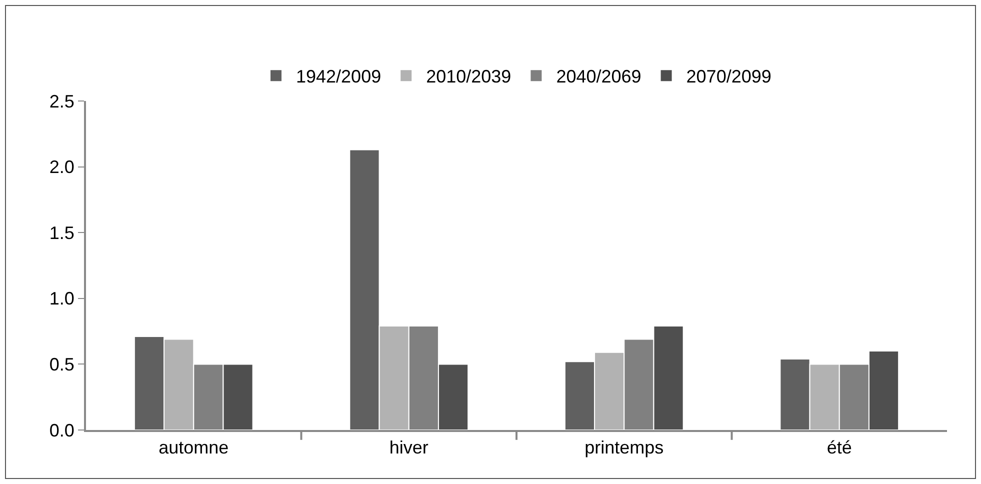 This screenshot has width=981, height=484. What do you see at coordinates (61, 364) in the screenshot?
I see `y-tick-label: 0.5` at bounding box center [61, 364].